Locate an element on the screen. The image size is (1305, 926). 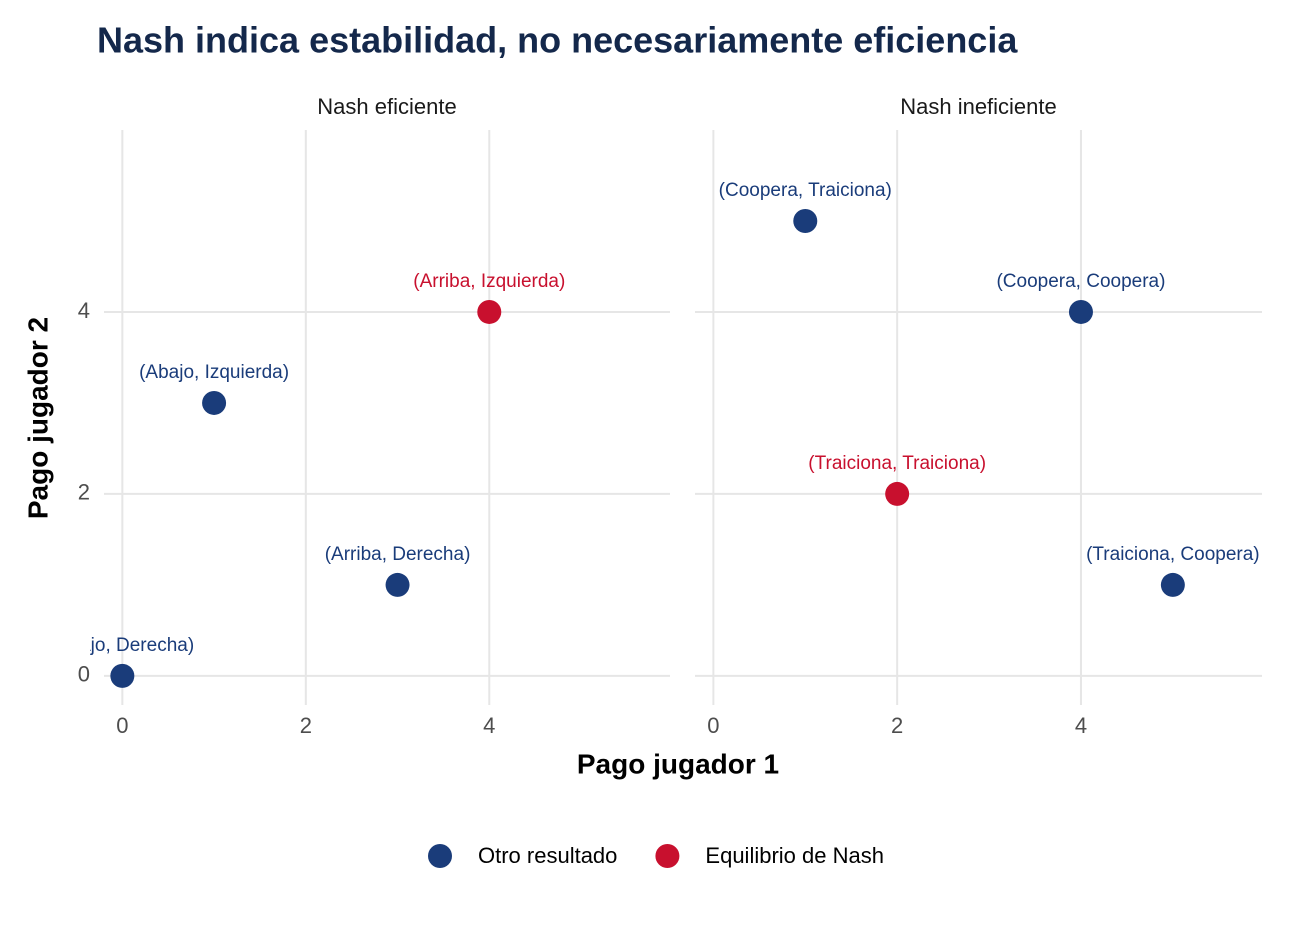
point-label: (Coopera, Traiciona) is located at coordinates (805, 190).